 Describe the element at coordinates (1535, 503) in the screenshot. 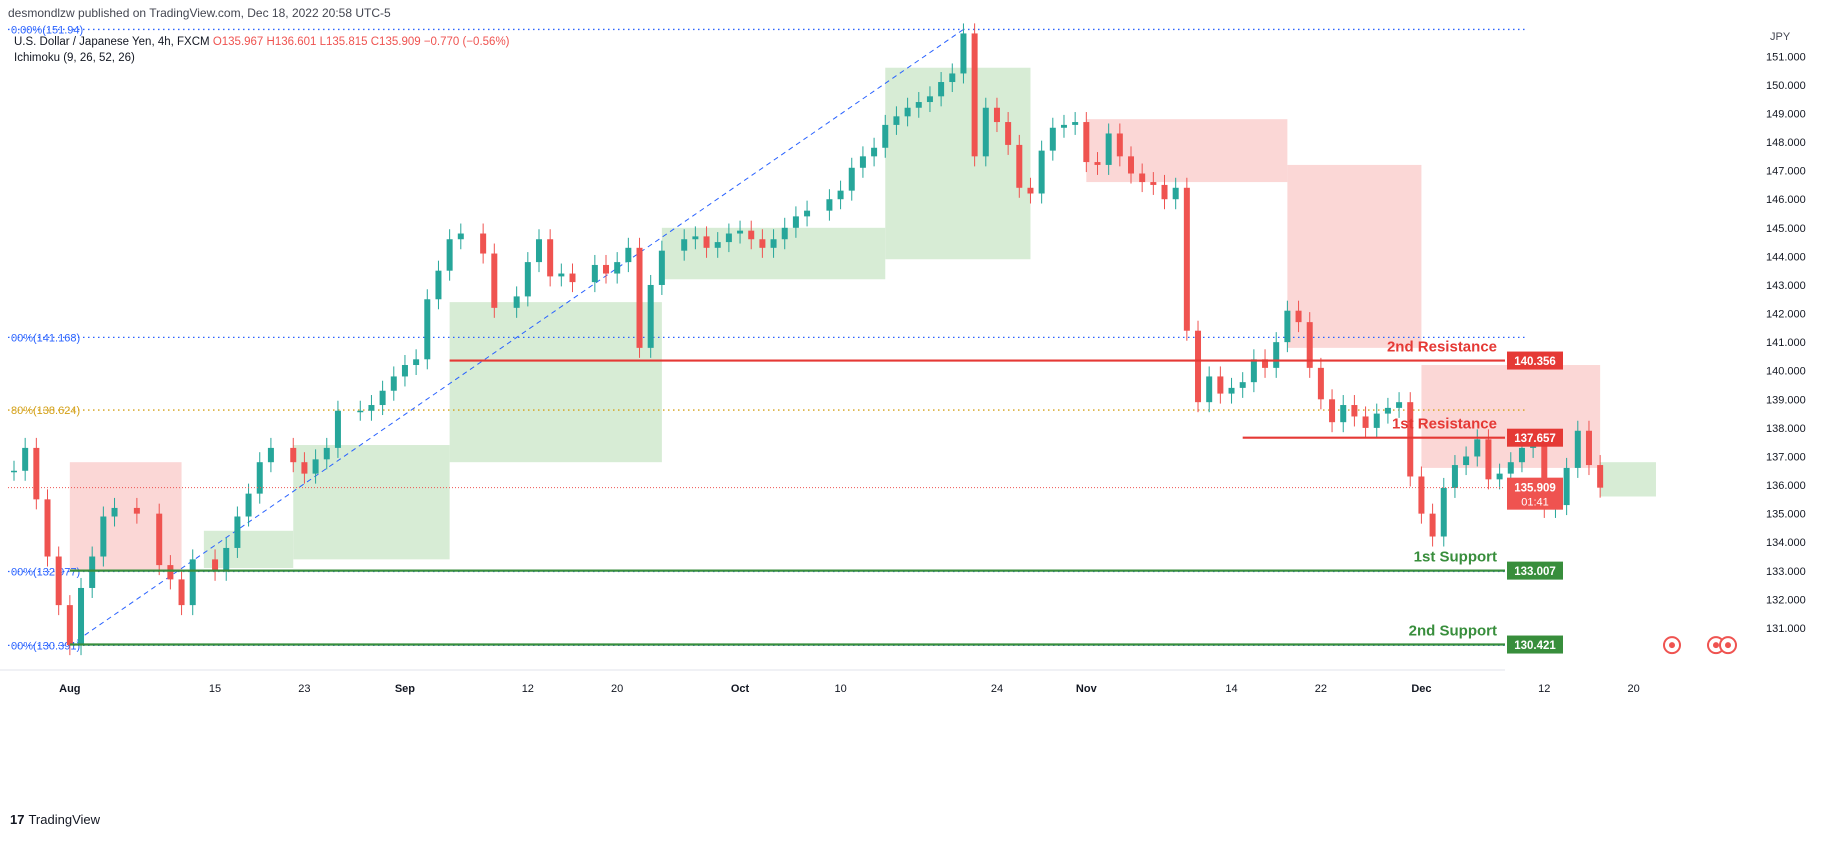

I see `countdown-timer: 01:41` at that location.